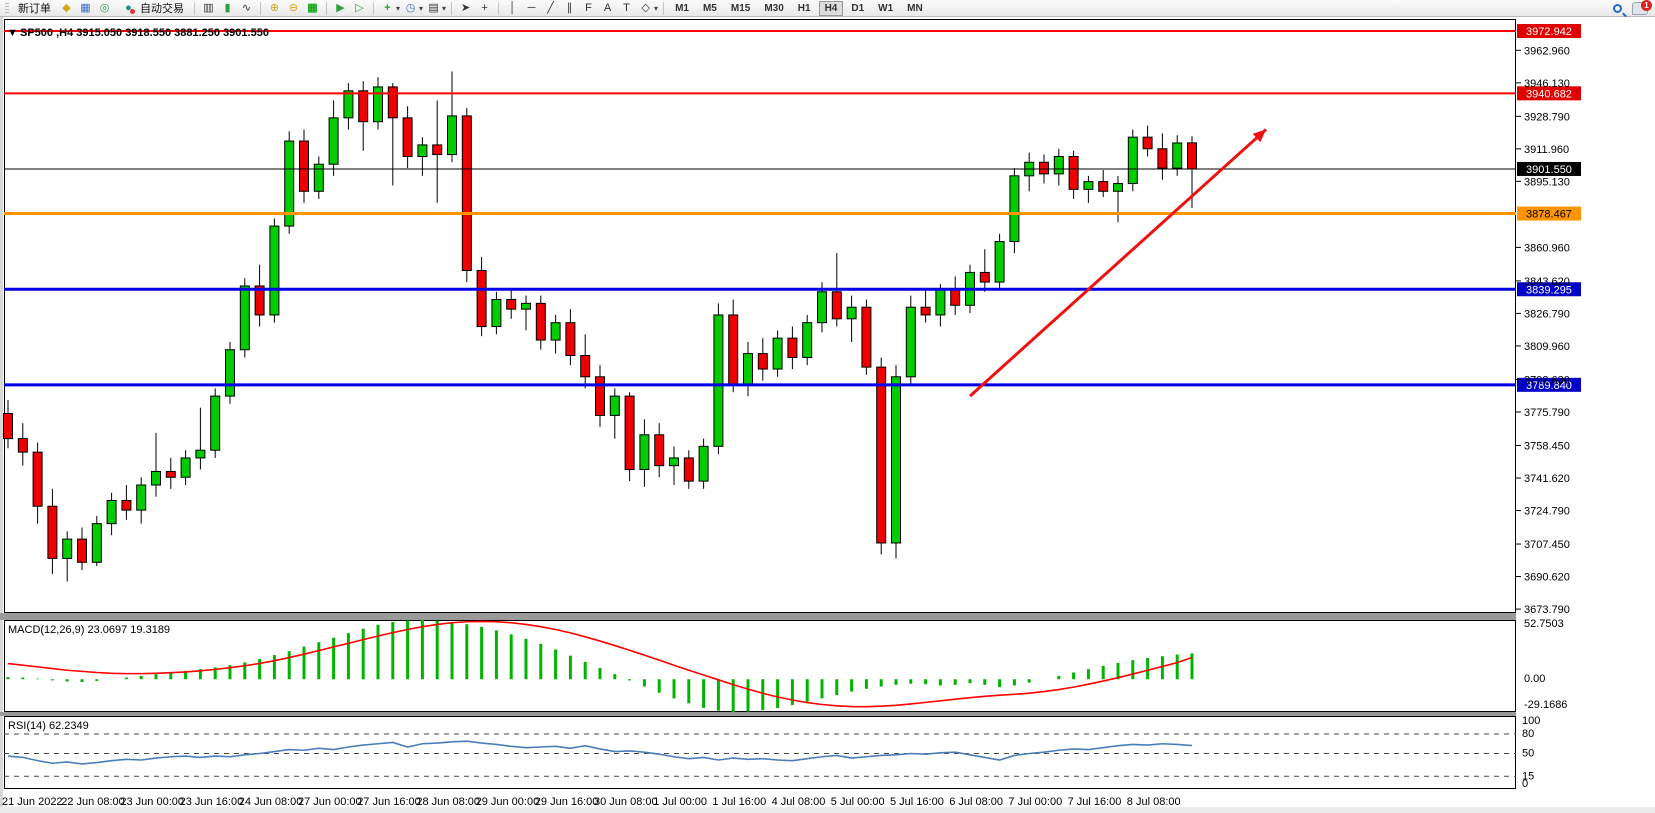  What do you see at coordinates (340, 7) in the screenshot?
I see `auto-scroll-icon: ▶` at bounding box center [340, 7].